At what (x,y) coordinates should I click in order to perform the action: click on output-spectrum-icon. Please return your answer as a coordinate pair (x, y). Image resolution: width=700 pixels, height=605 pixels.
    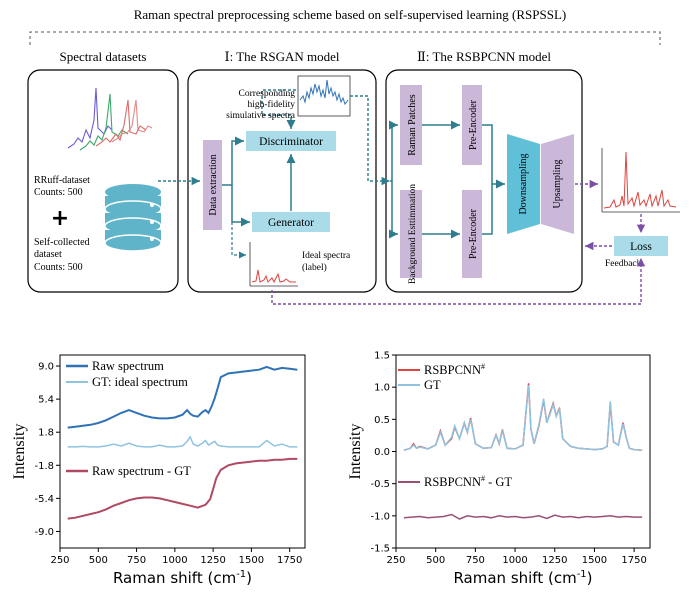
    Looking at the image, I should click on (640, 180).